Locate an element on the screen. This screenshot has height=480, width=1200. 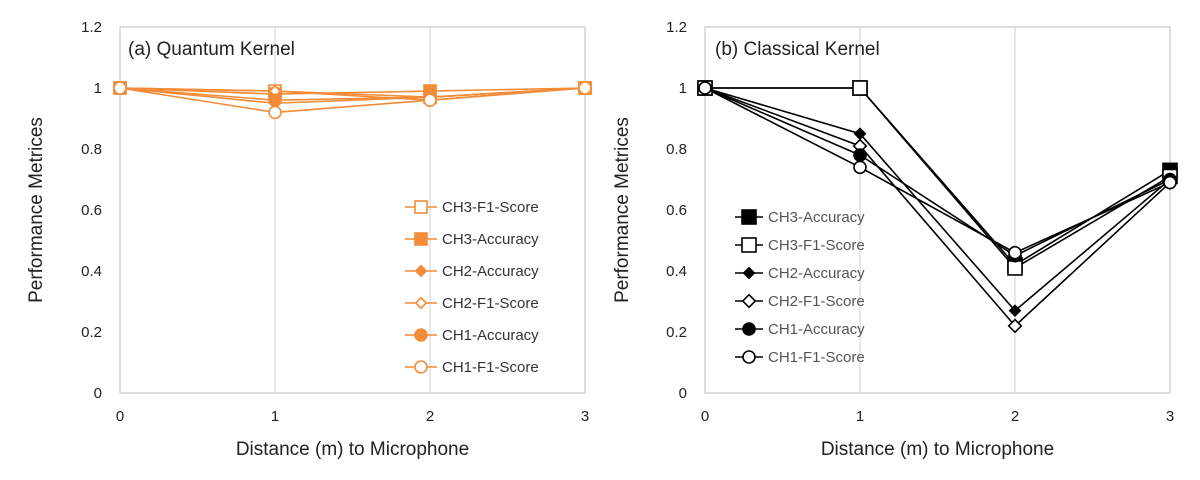
series-line-ch3-f1-score is located at coordinates (938, 178).